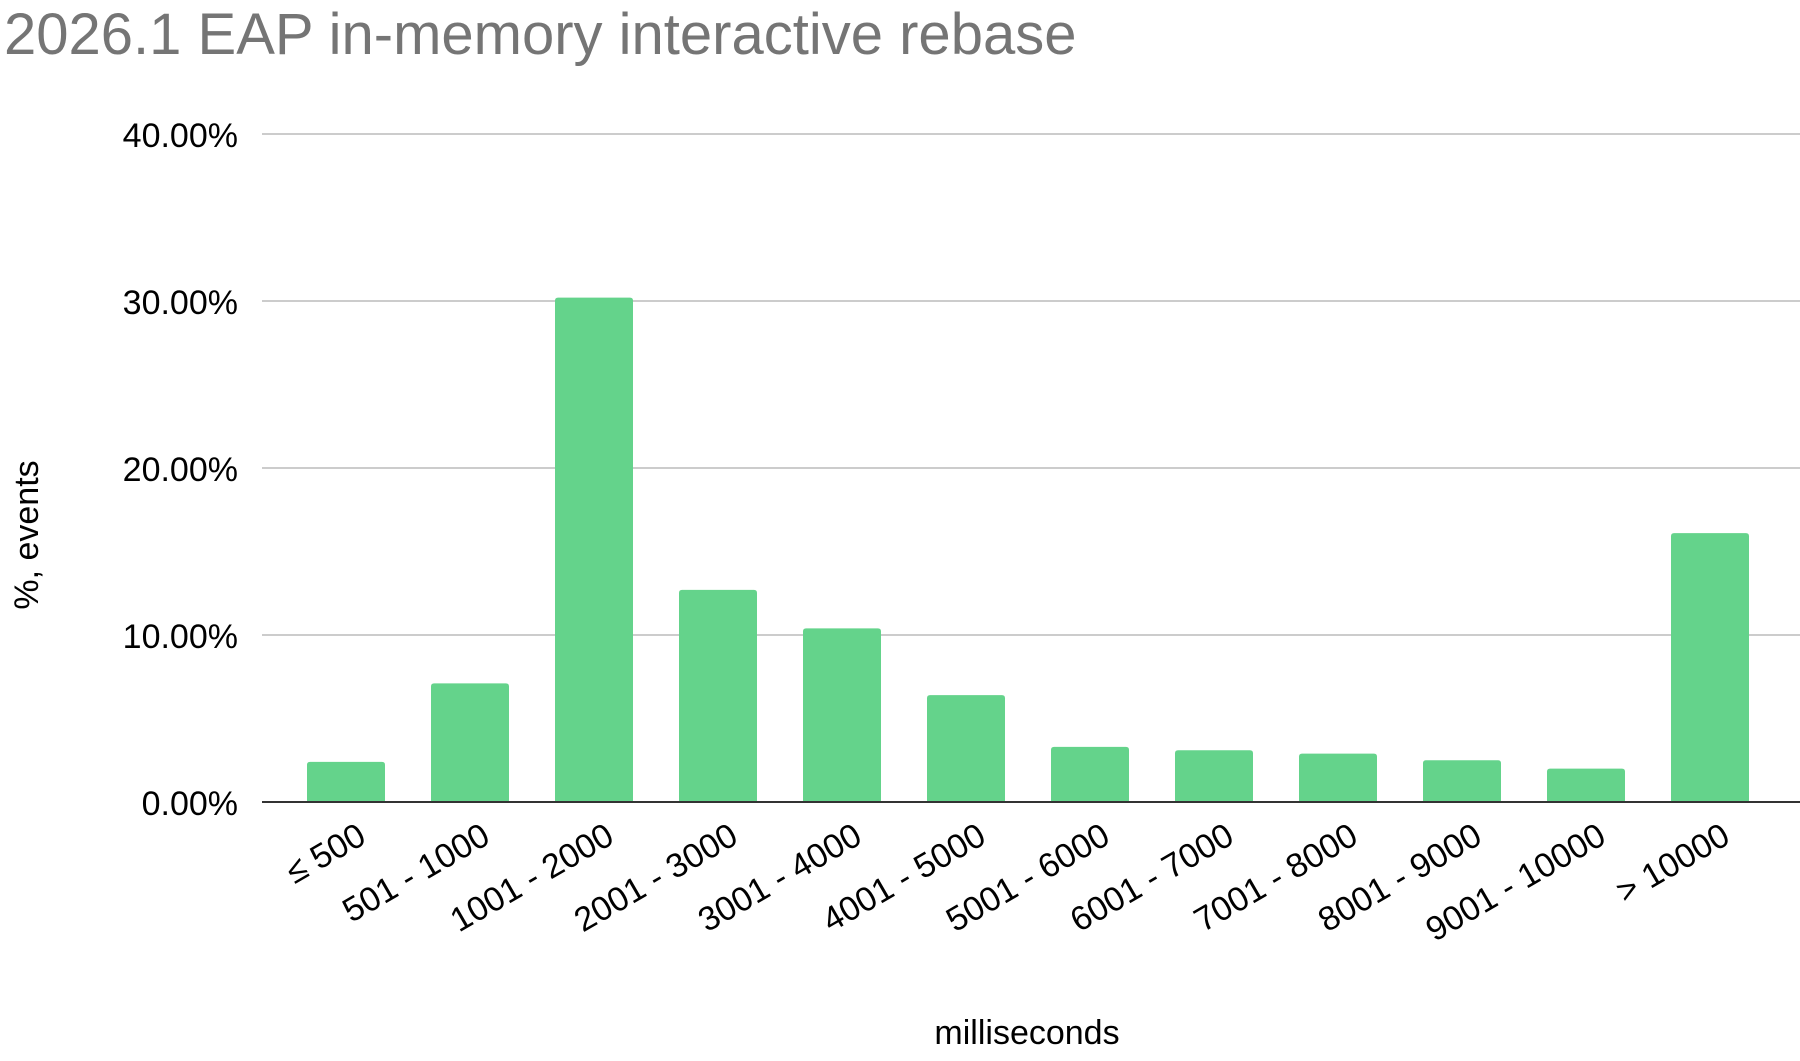 The width and height of the screenshot is (1800, 1061). I want to click on y-tick-label: 20.00%, so click(180, 470).